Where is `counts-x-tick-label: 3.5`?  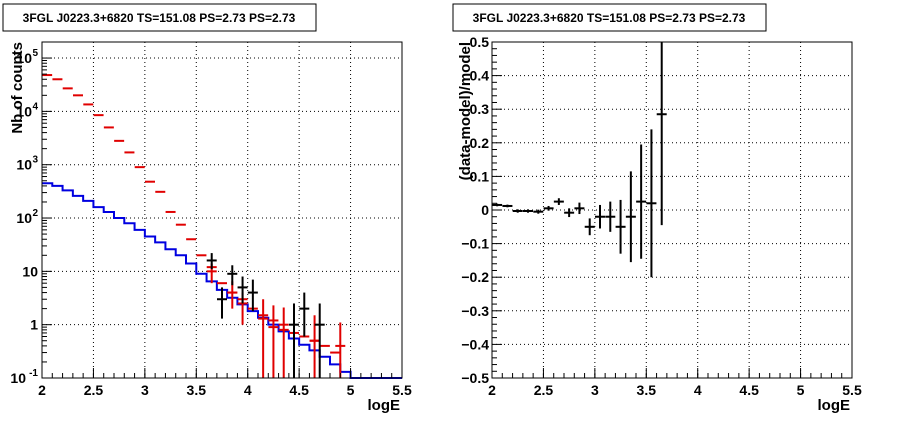 counts-x-tick-label: 3.5 is located at coordinates (197, 390).